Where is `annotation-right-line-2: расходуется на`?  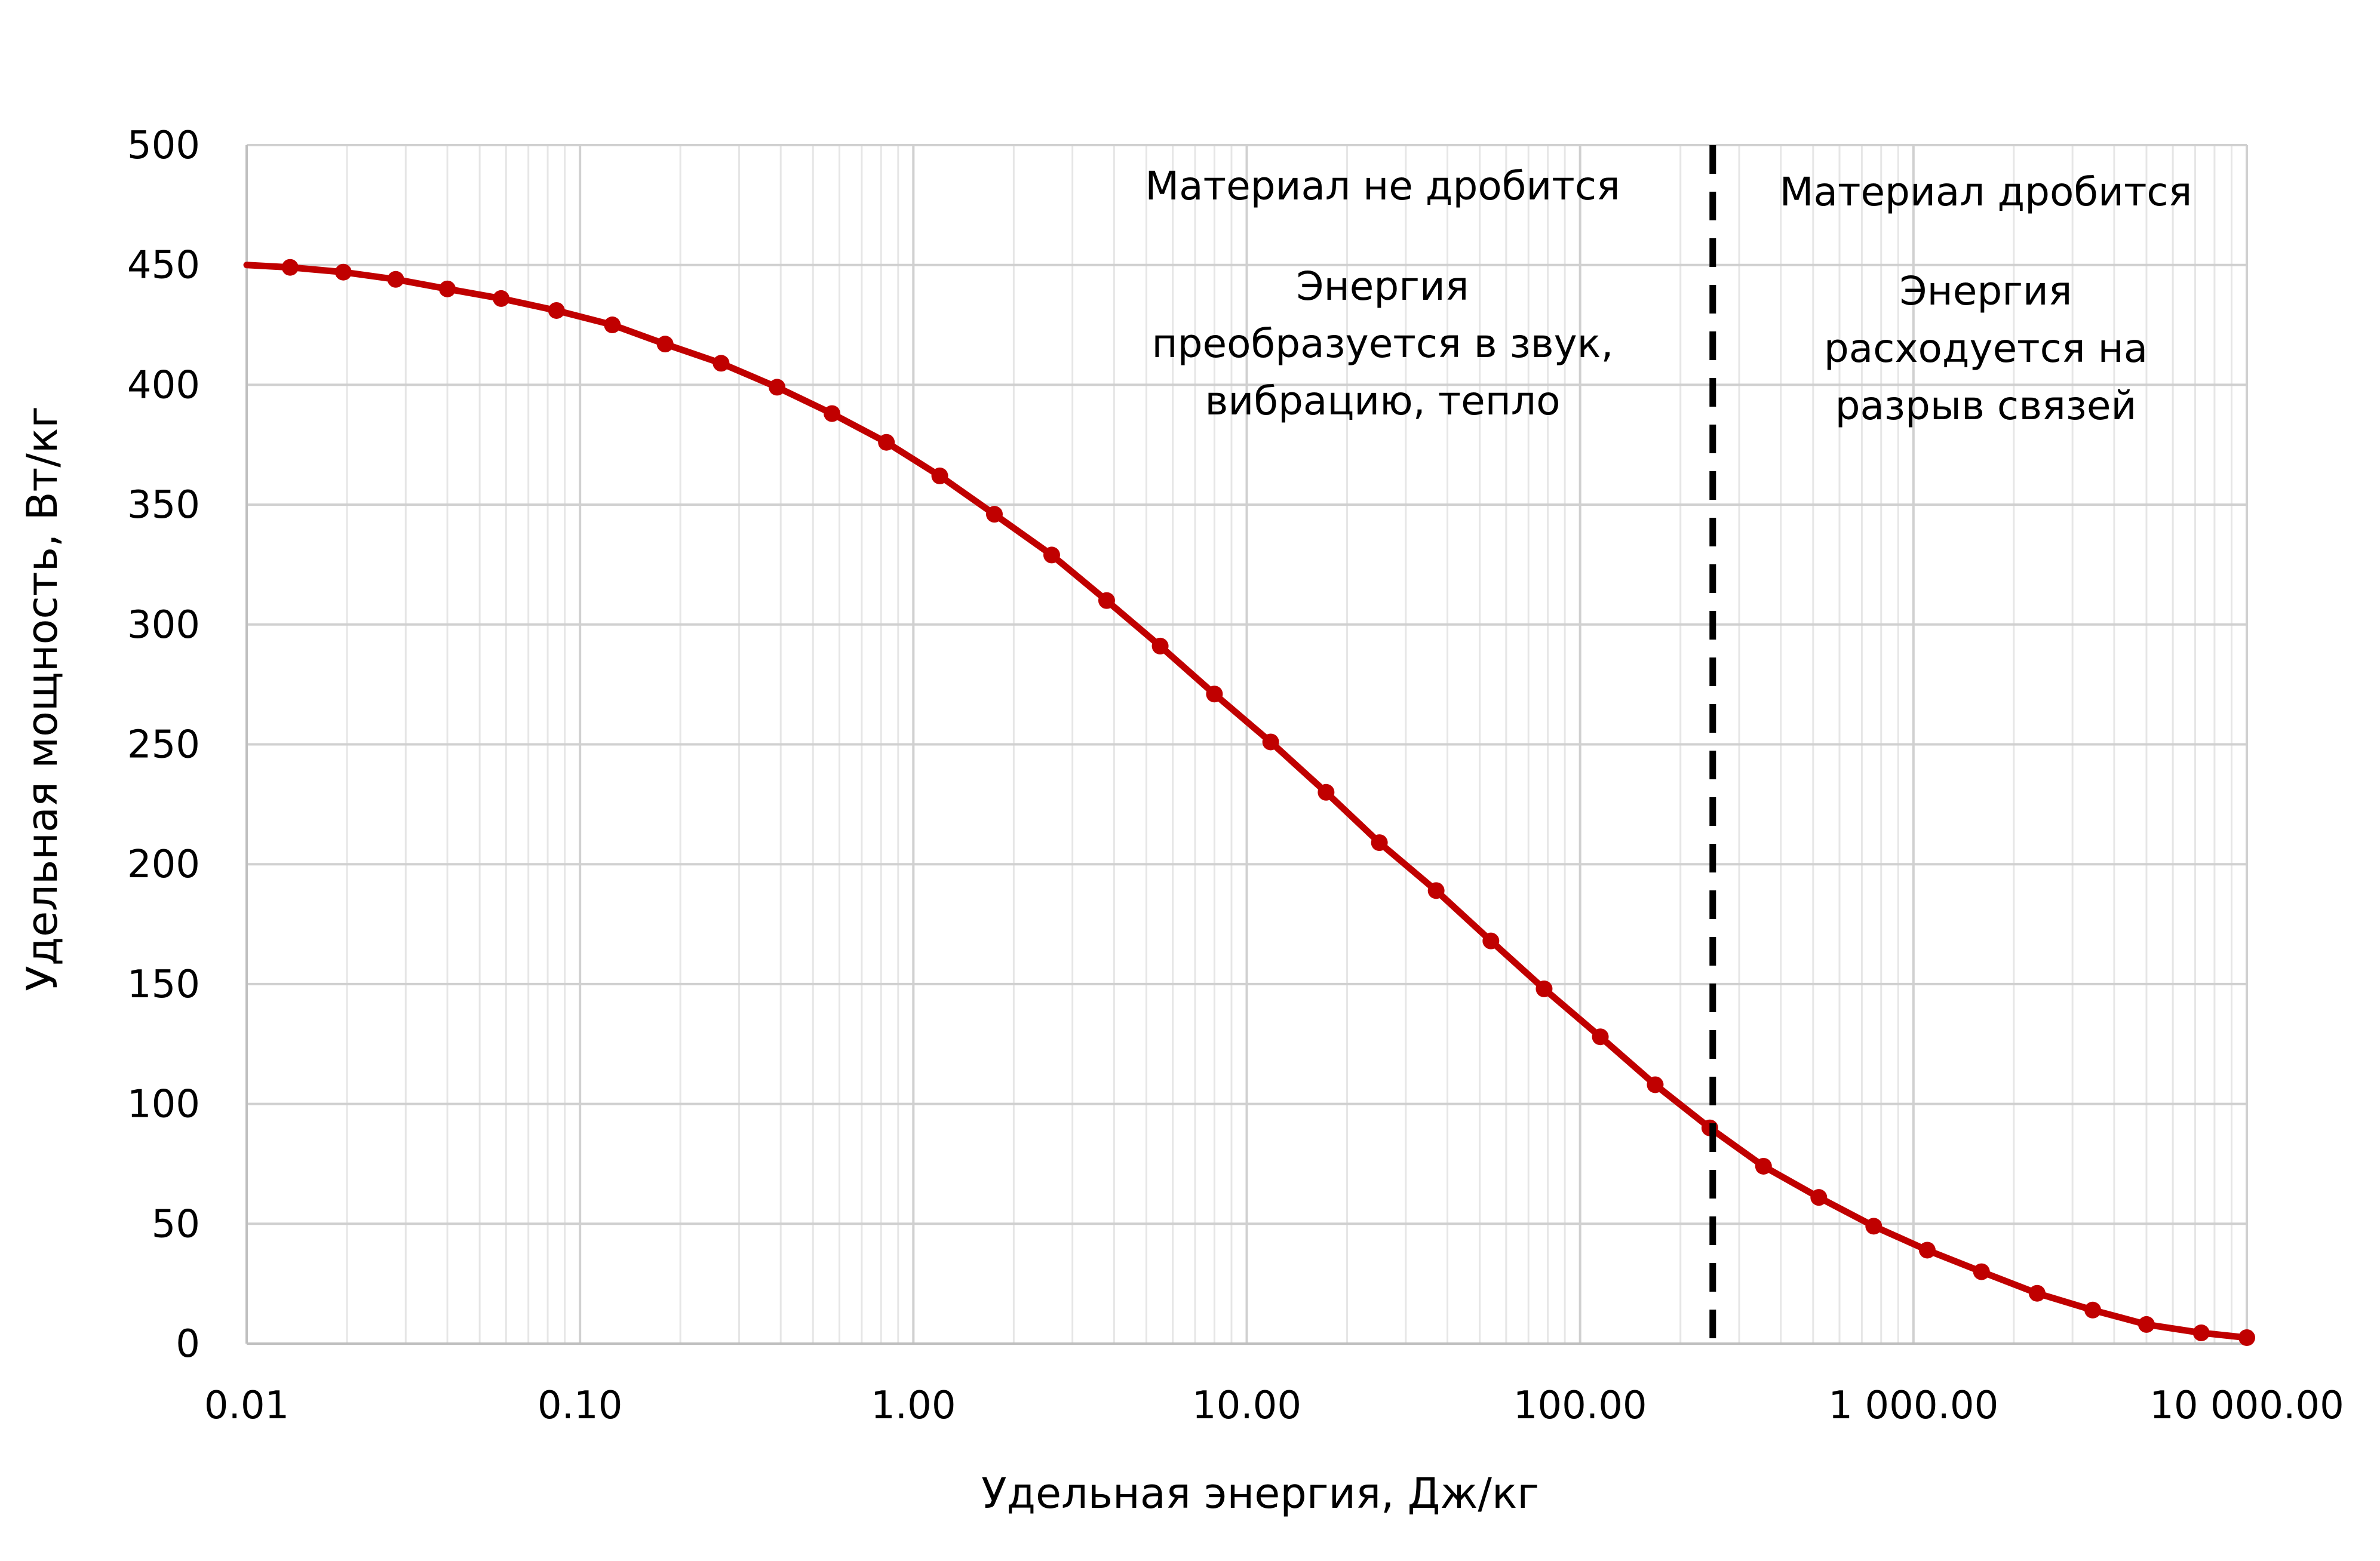
annotation-right-line-2: расходуется на is located at coordinates (1986, 348).